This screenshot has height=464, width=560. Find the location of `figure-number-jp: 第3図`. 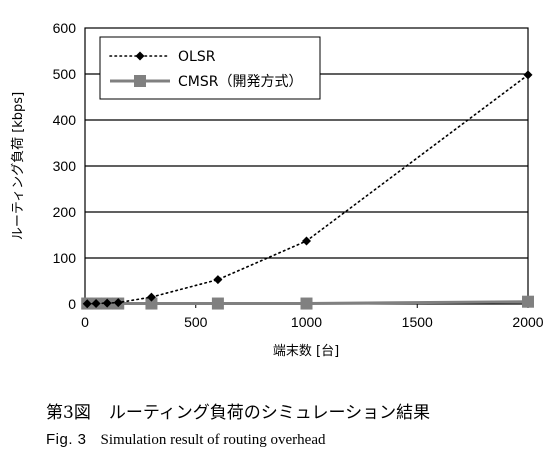

figure-number-jp: 第3図 is located at coordinates (68, 413).